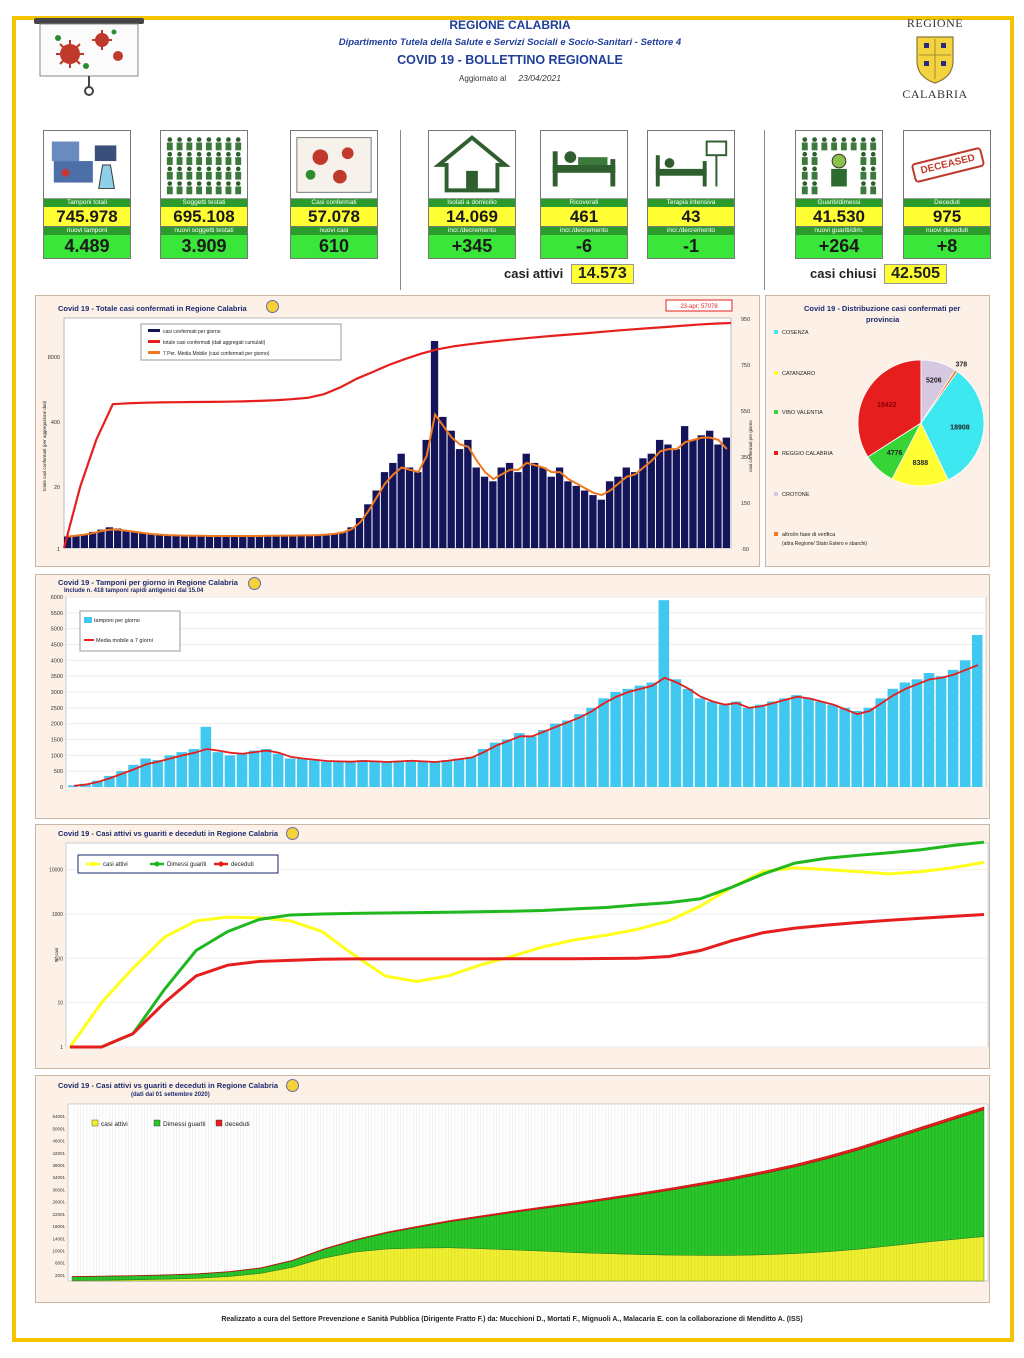 Image resolution: width=1024 pixels, height=1358 pixels. I want to click on tick-label: 950, so click(745, 320).